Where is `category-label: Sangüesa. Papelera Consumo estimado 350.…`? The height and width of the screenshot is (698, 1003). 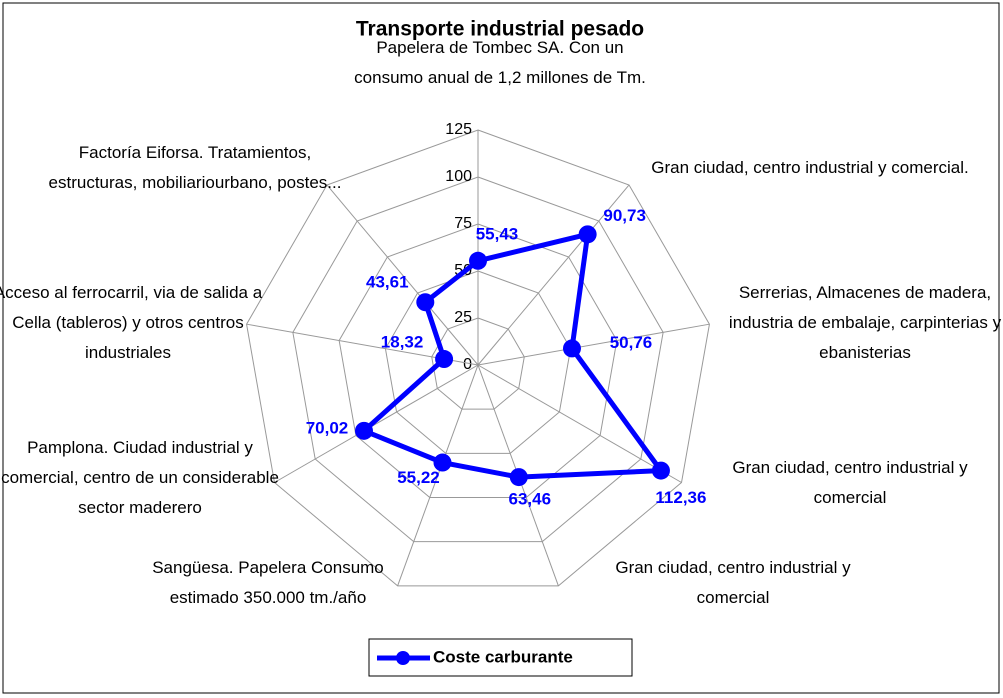
category-label: Sangüesa. Papelera Consumo estimado 350.… is located at coordinates (268, 582).